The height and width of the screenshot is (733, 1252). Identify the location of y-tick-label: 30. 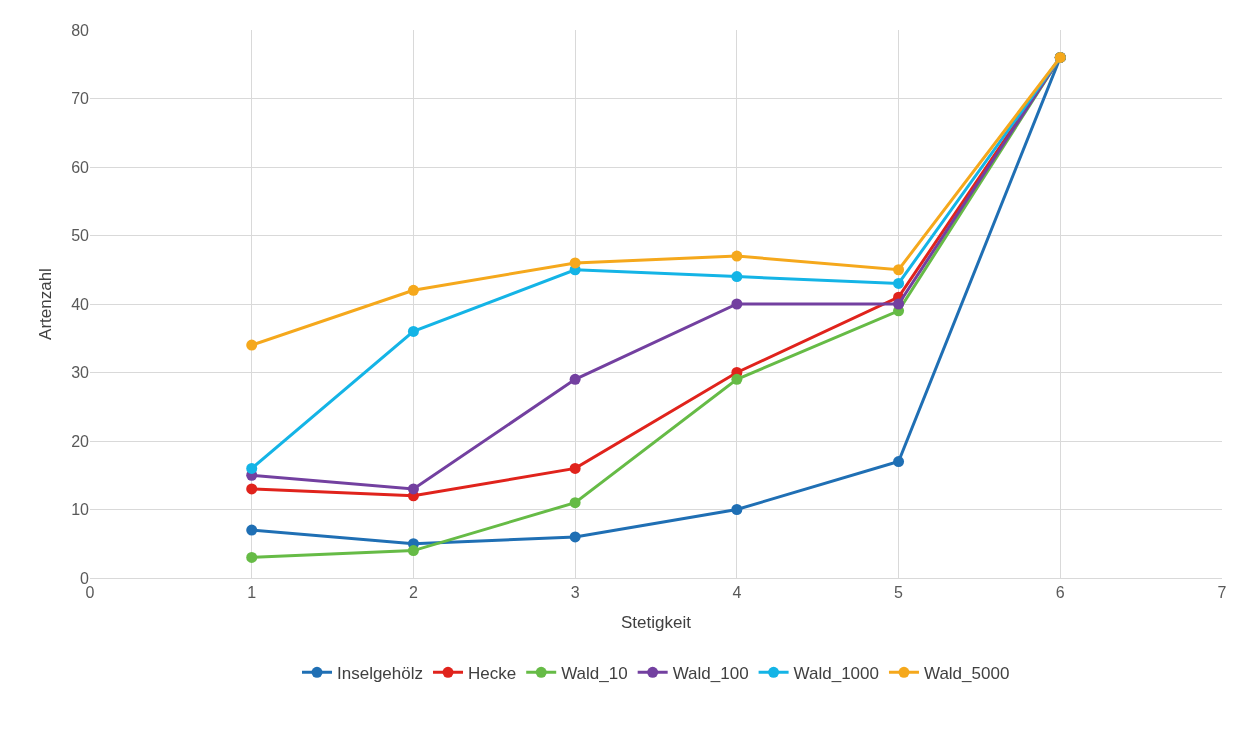
(80, 373).